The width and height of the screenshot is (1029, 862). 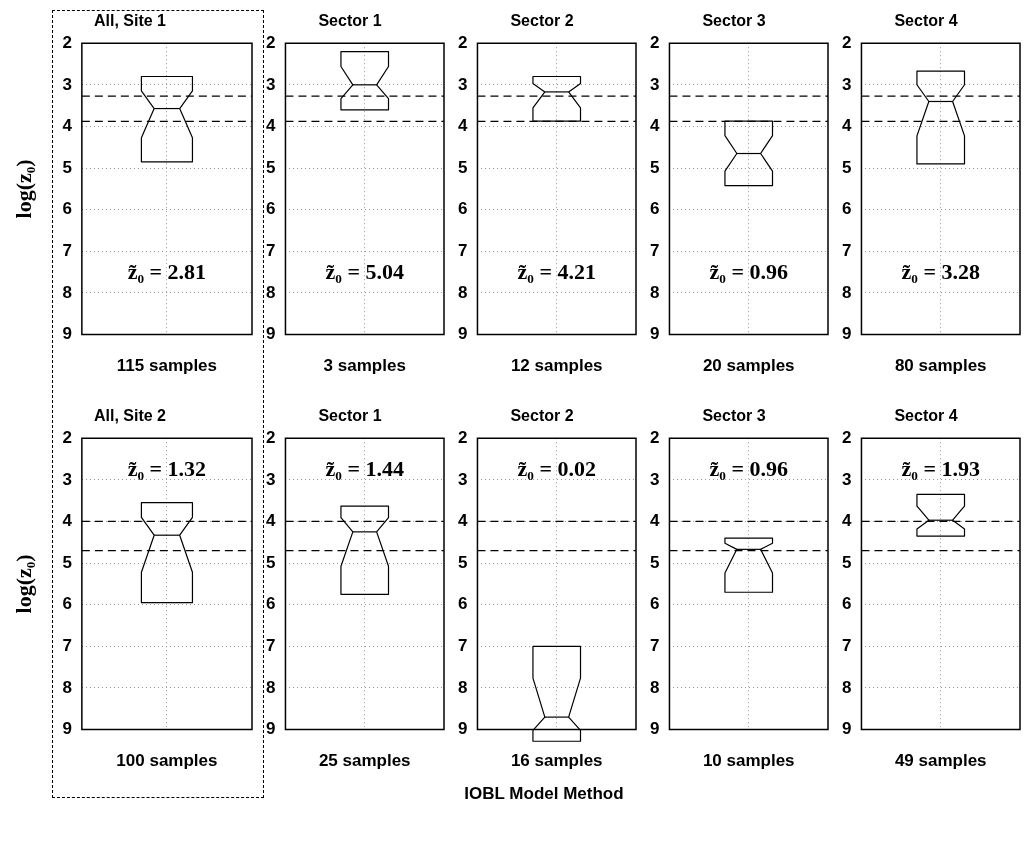 What do you see at coordinates (556, 761) in the screenshot?
I see `x-axis-title: 16 samples` at bounding box center [556, 761].